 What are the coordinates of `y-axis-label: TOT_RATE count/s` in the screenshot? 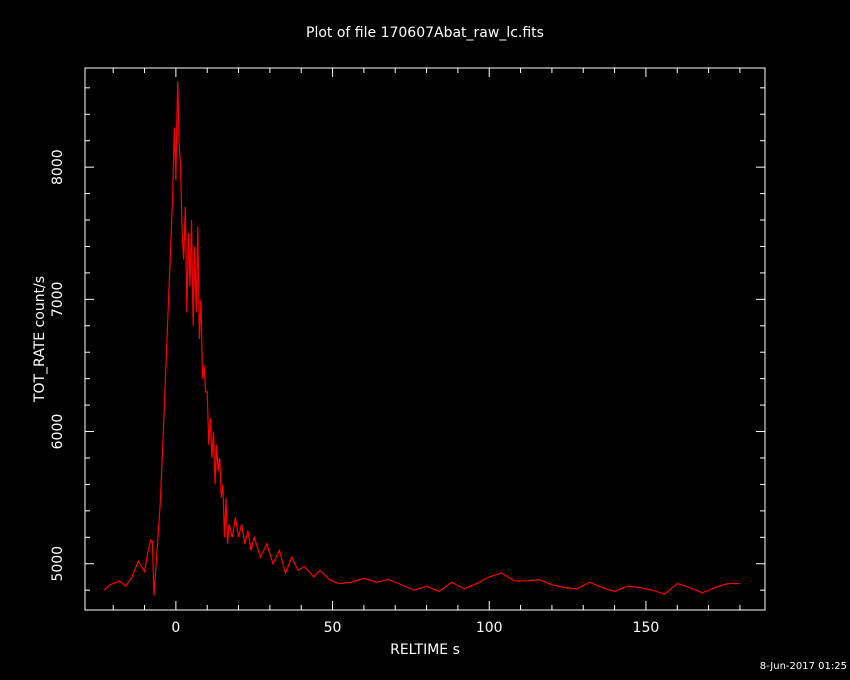 It's located at (40, 339).